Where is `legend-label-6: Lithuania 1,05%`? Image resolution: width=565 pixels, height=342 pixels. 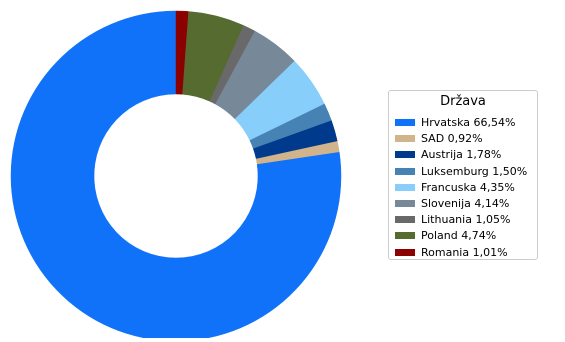
legend-label-6: Lithuania 1,05% is located at coordinates (466, 220).